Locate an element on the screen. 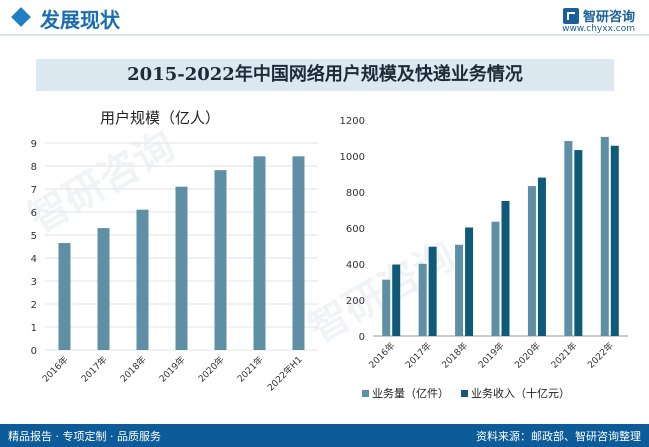 Image resolution: width=649 pixels, height=447 pixels. left-chart-title: 用户规模（亿人） is located at coordinates (160, 118).